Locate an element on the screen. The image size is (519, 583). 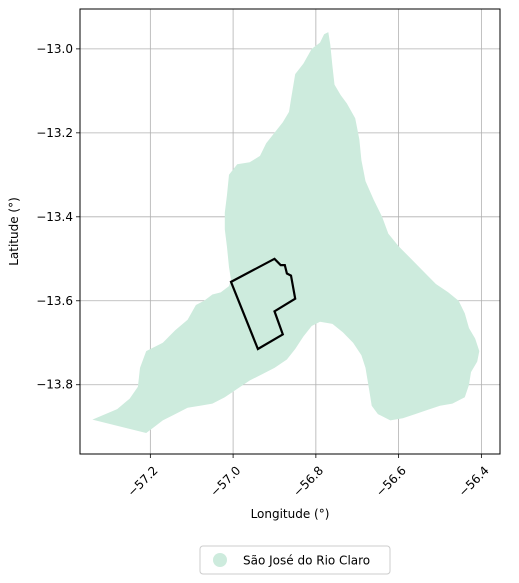
y-axis-label: Latitude (°) is located at coordinates (14, 231).